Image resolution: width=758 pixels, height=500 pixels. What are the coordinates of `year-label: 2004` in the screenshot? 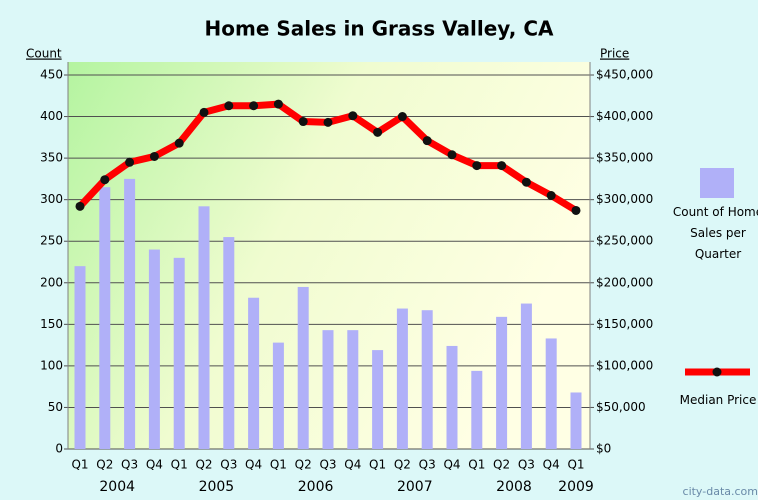 It's located at (117, 487).